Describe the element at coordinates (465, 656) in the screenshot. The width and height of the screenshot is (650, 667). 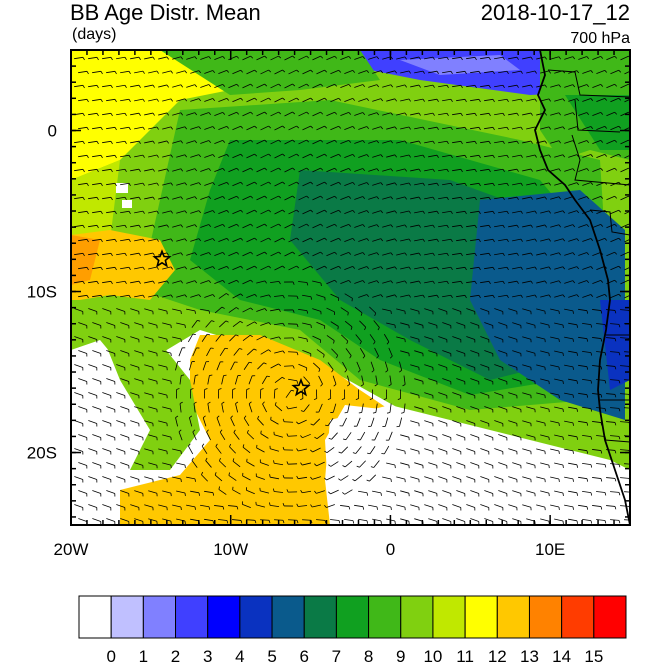
I see `colorbar-label: 11` at that location.